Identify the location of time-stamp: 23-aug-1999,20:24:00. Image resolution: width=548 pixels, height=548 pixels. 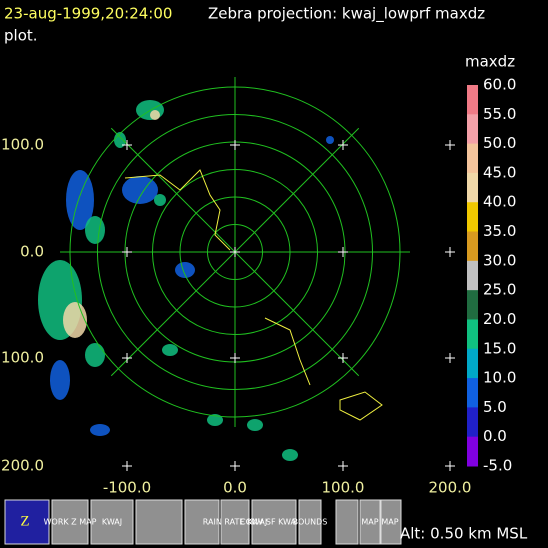
(88, 14).